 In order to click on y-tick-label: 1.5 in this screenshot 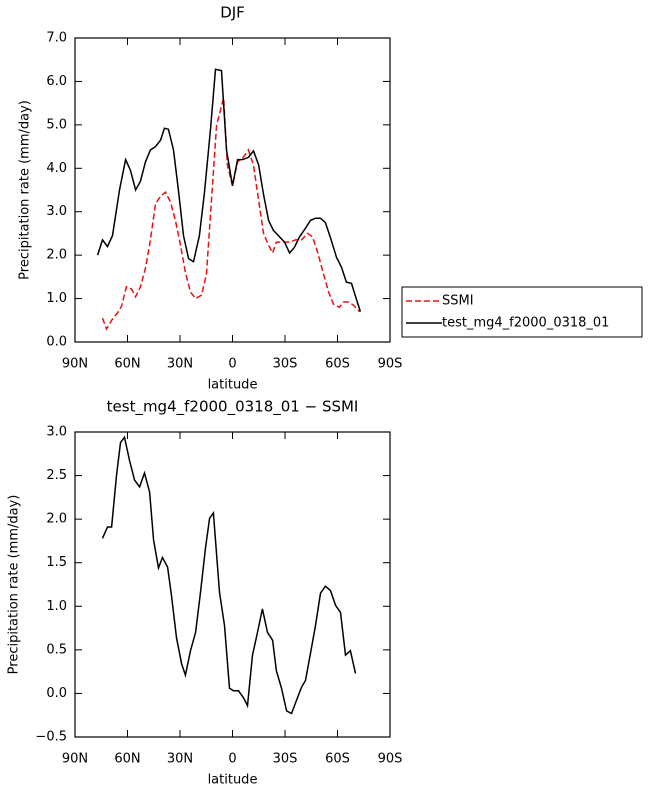, I will do `click(56, 562)`.